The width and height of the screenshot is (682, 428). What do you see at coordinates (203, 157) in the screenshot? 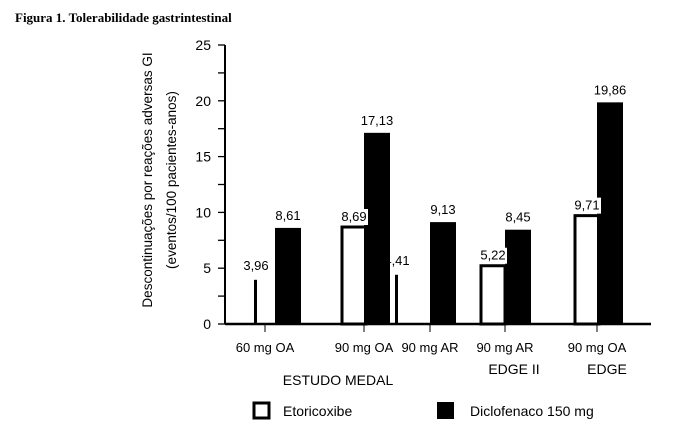
I see `y-tick-label: 15` at bounding box center [203, 157].